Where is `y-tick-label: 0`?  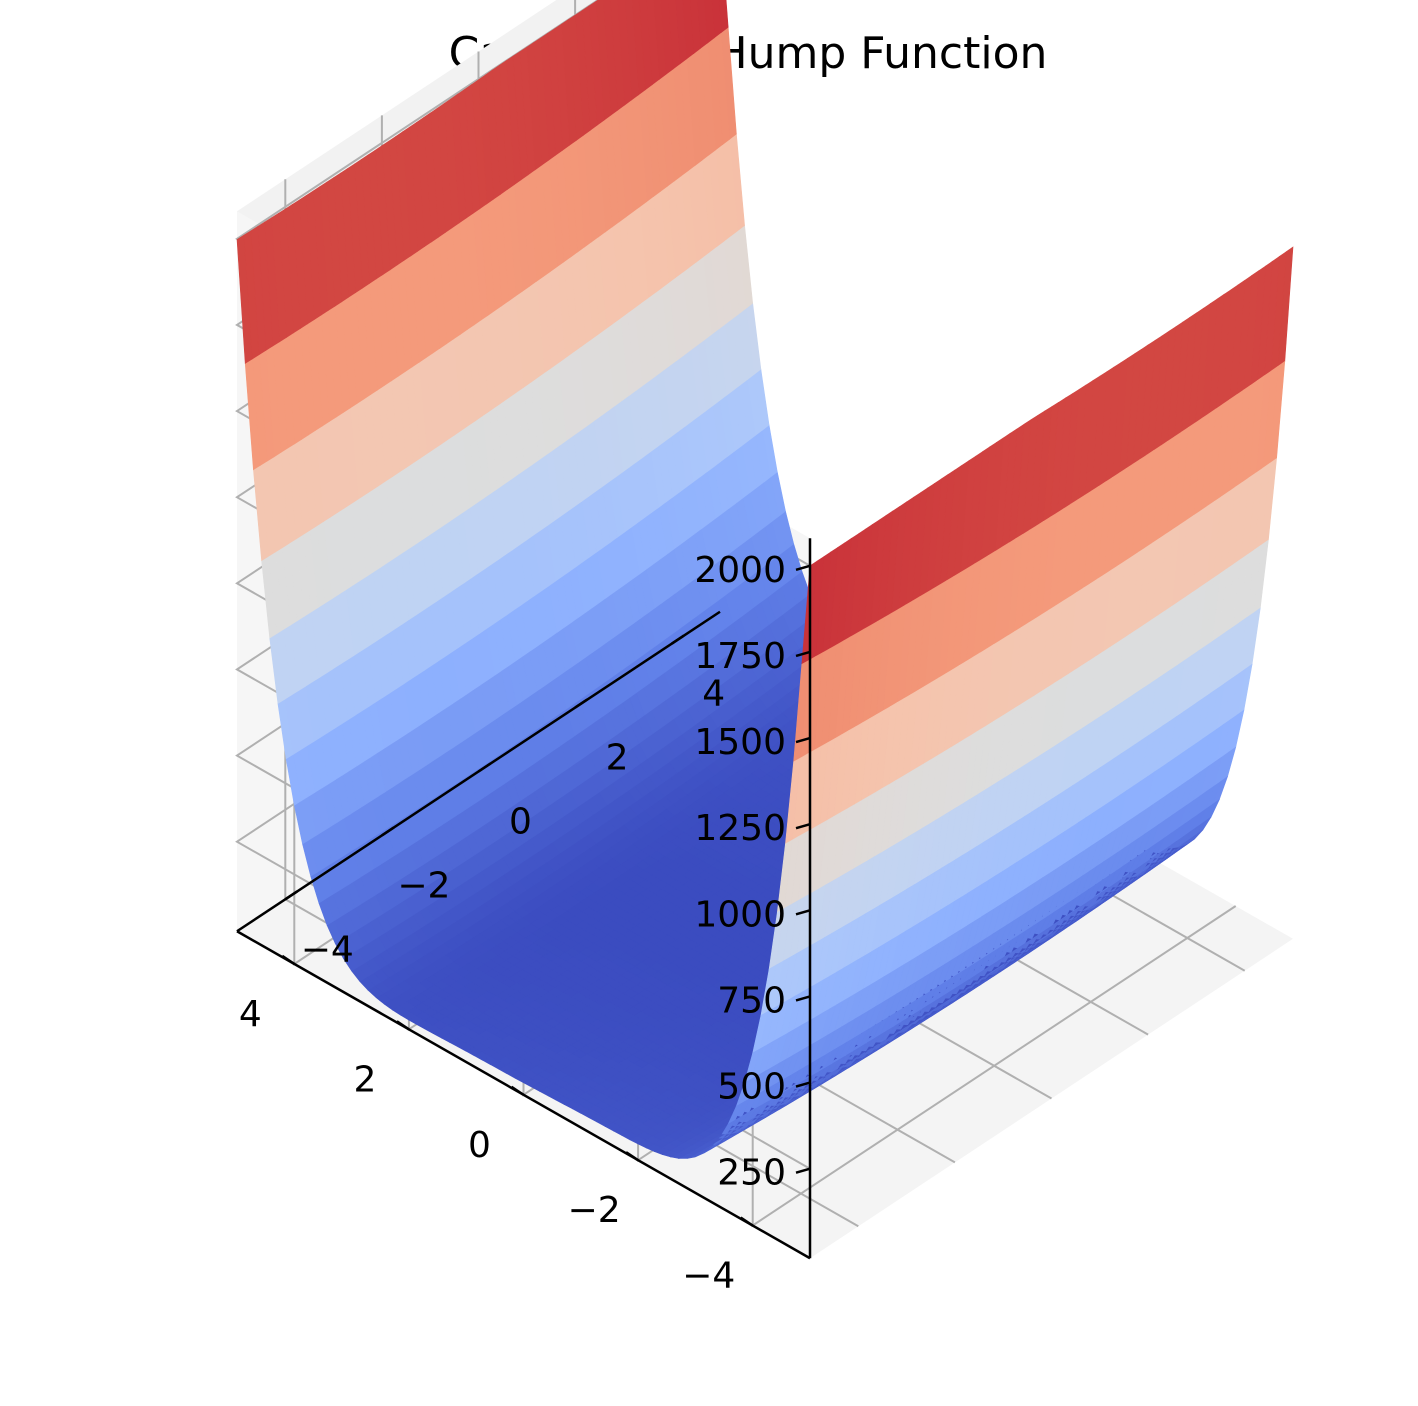 y-tick-label: 0 is located at coordinates (520, 822).